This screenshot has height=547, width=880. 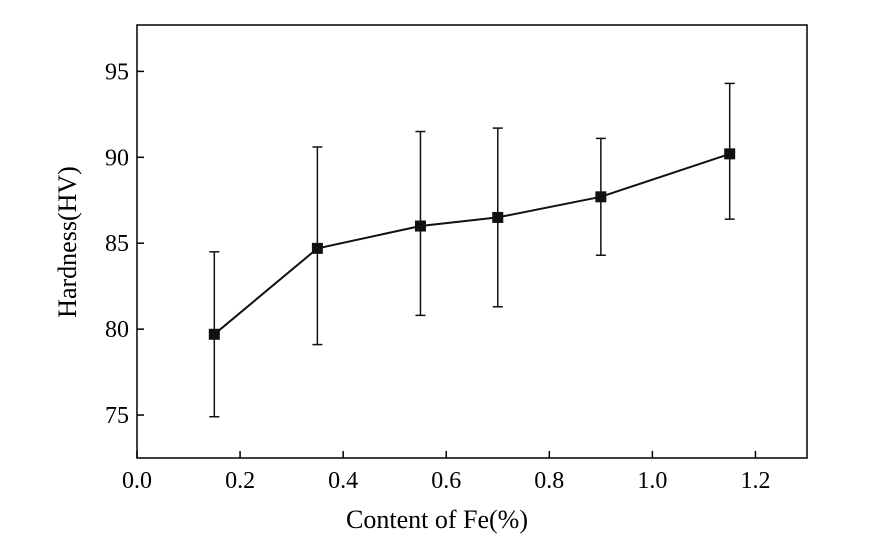 I want to click on y-axis-title: Hardness(HV), so click(x=67, y=242).